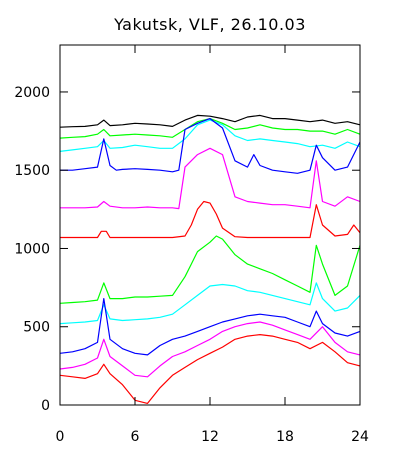 The width and height of the screenshot is (400, 456). I want to click on y-tick-label: 1500, so click(32, 171).